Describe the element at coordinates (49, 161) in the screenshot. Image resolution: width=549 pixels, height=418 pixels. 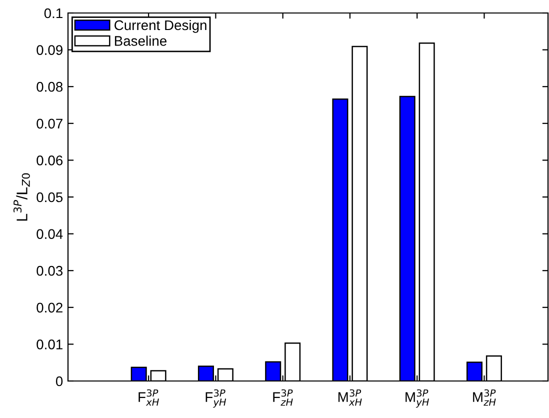
I see `y-tick-label: 0.06` at that location.